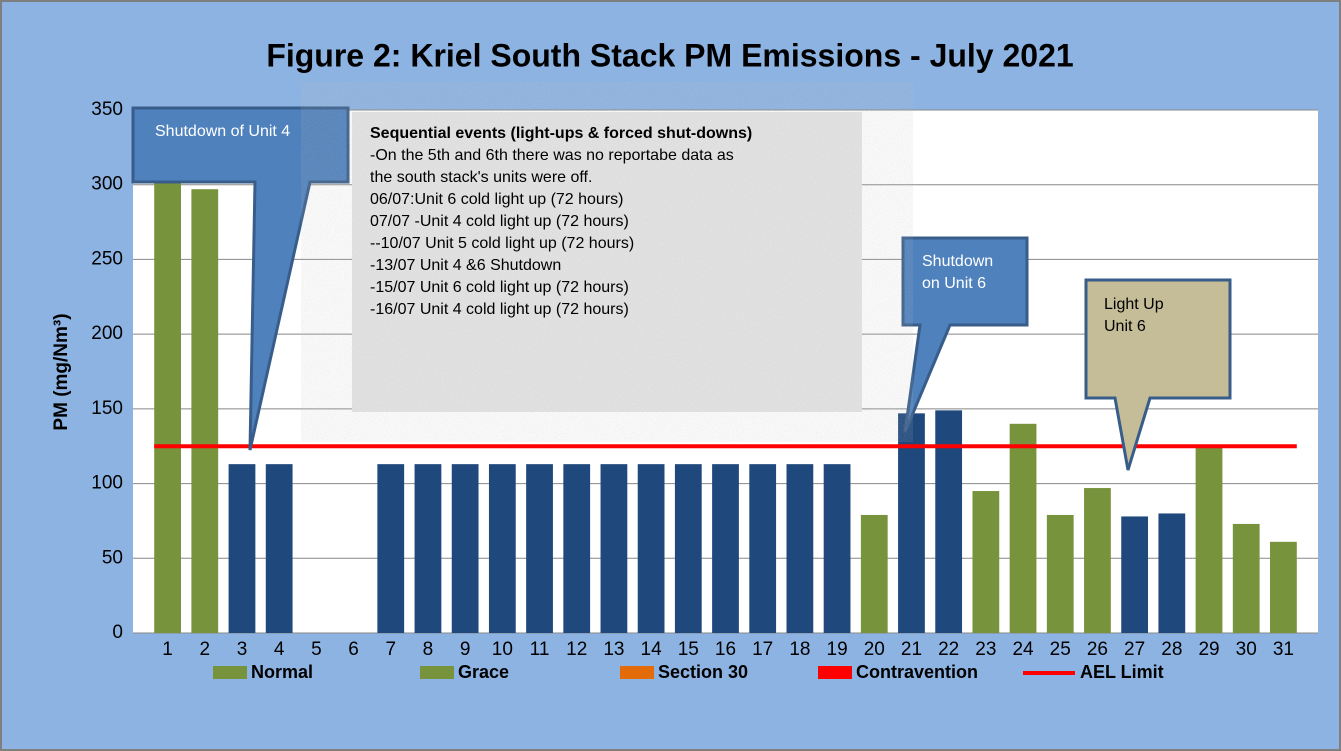 The width and height of the screenshot is (1341, 751). I want to click on x-tick-label: 18, so click(799, 649).